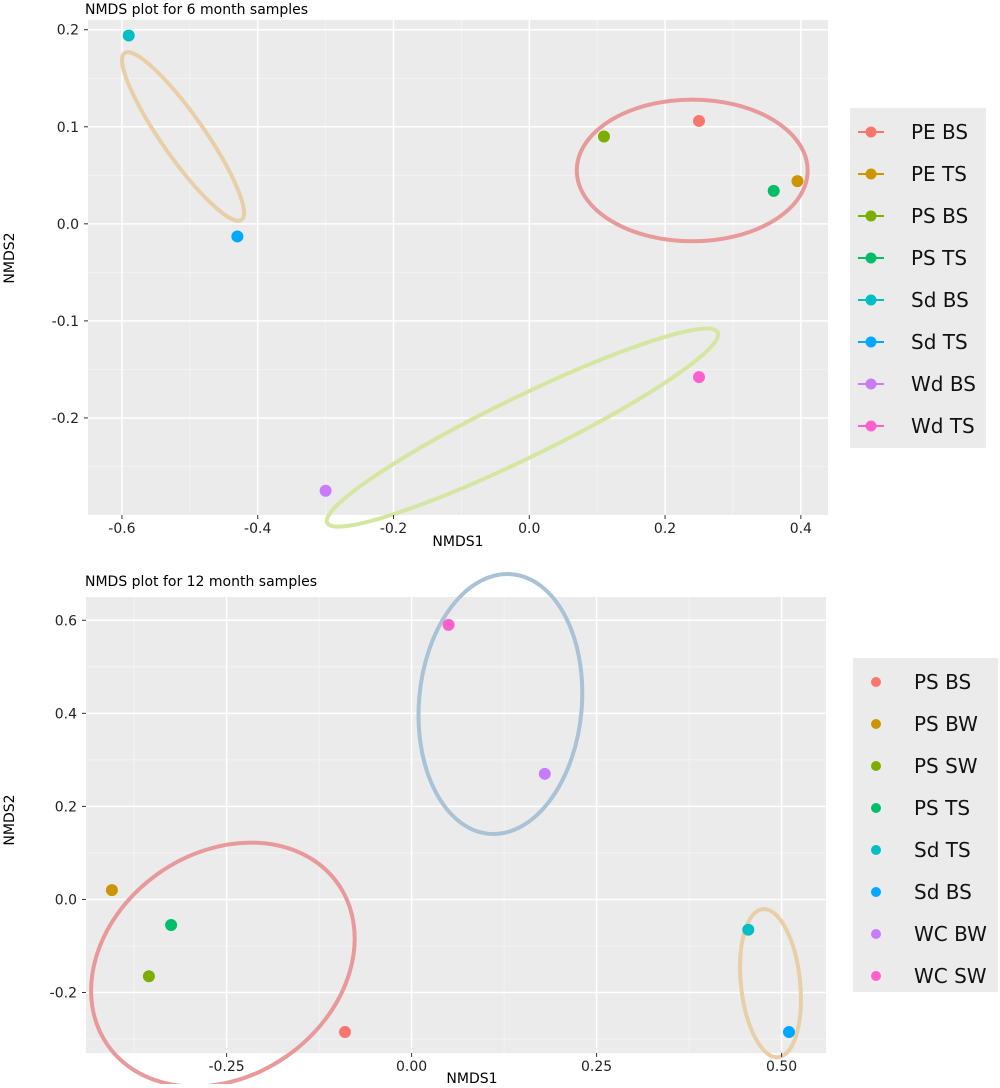 The height and width of the screenshot is (1088, 1000). Describe the element at coordinates (946, 724) in the screenshot. I see `legend-label-ps-bw: PS BW` at that location.